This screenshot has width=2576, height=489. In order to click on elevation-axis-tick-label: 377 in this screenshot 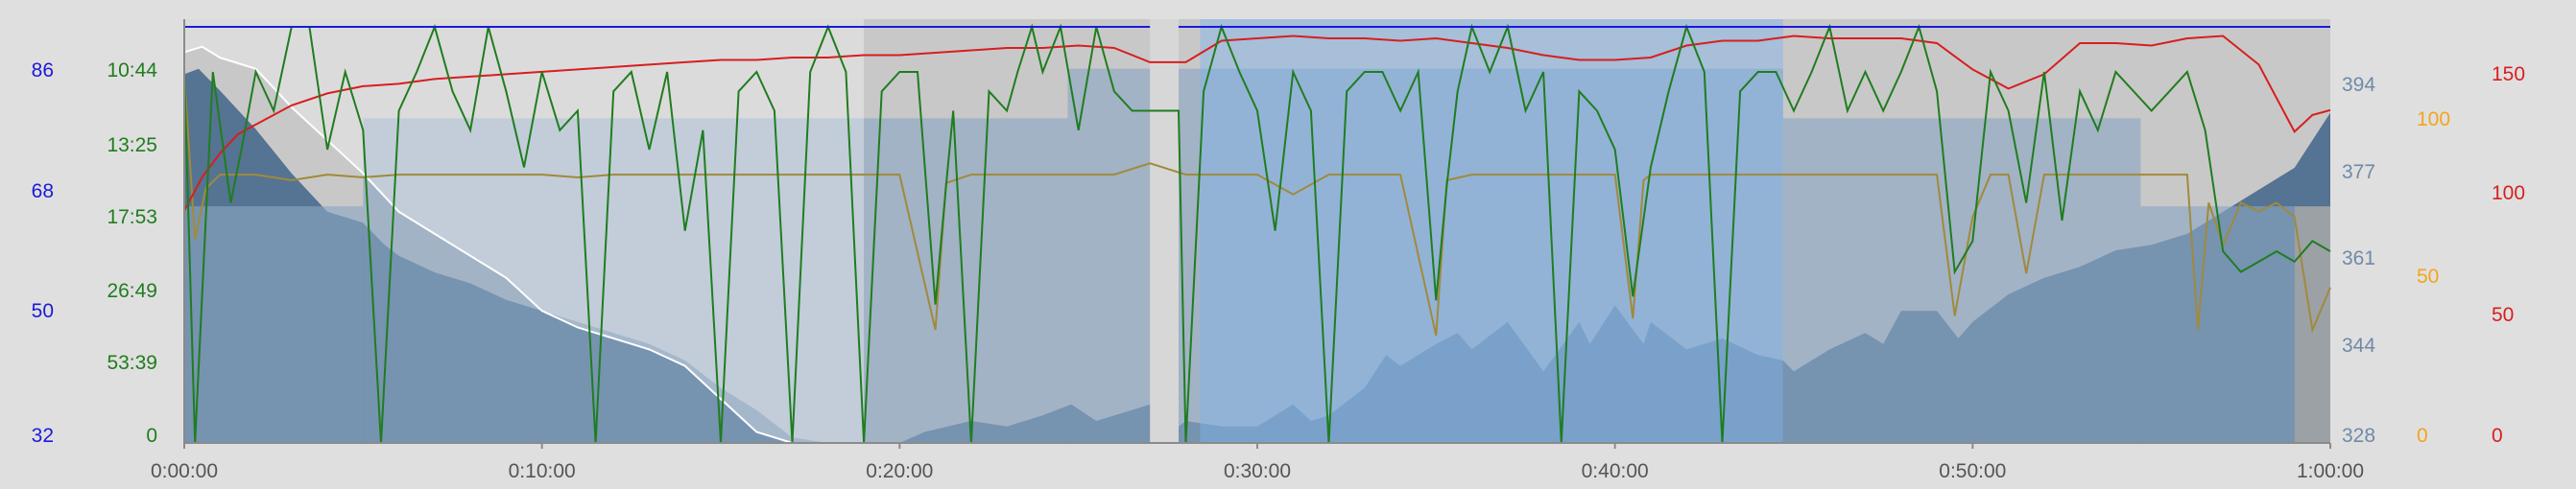, I will do `click(2358, 172)`.